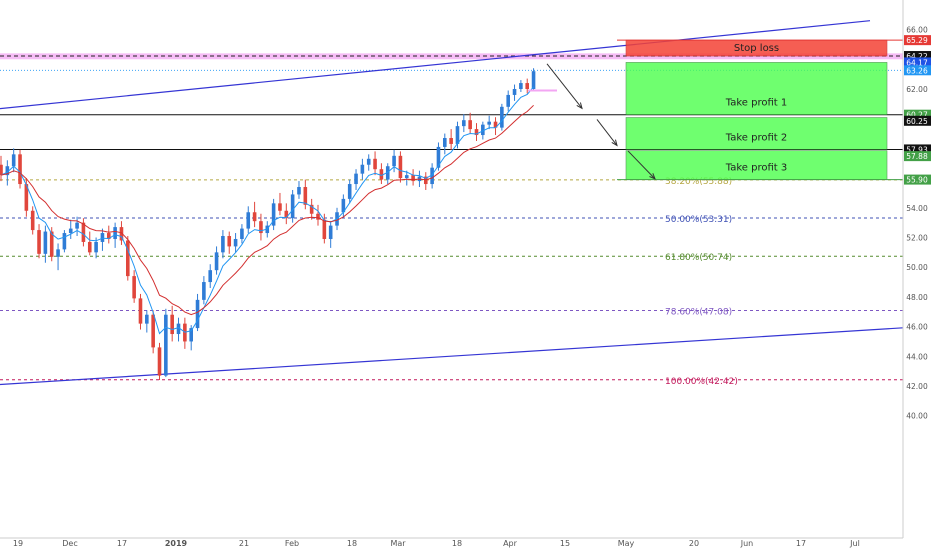 This screenshot has height=554, width=932. Describe the element at coordinates (244, 543) in the screenshot. I see `x-tick-label: 21` at that location.